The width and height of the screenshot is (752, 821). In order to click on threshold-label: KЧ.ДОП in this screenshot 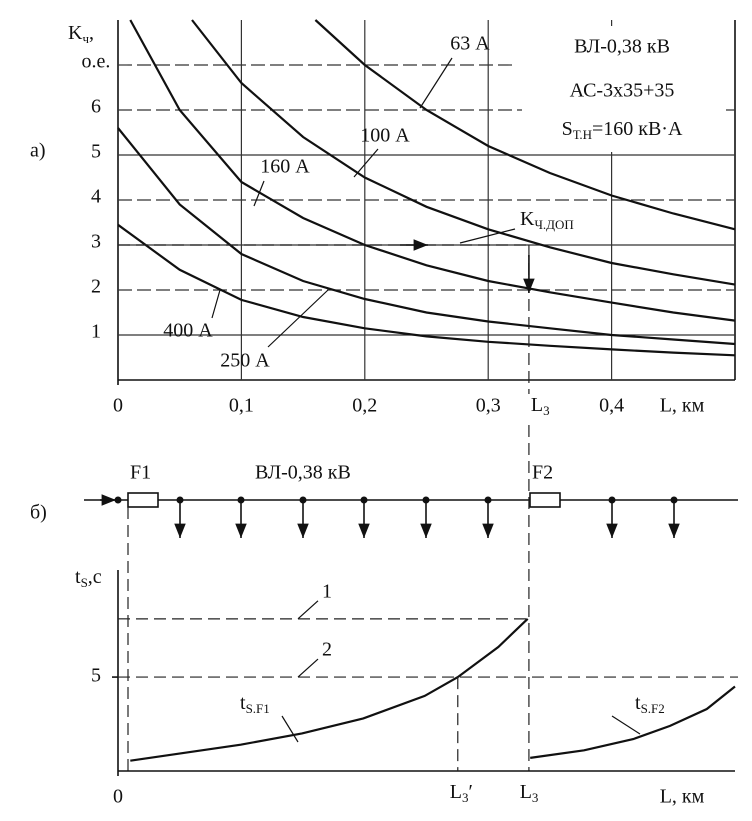, I will do `click(547, 220)`.